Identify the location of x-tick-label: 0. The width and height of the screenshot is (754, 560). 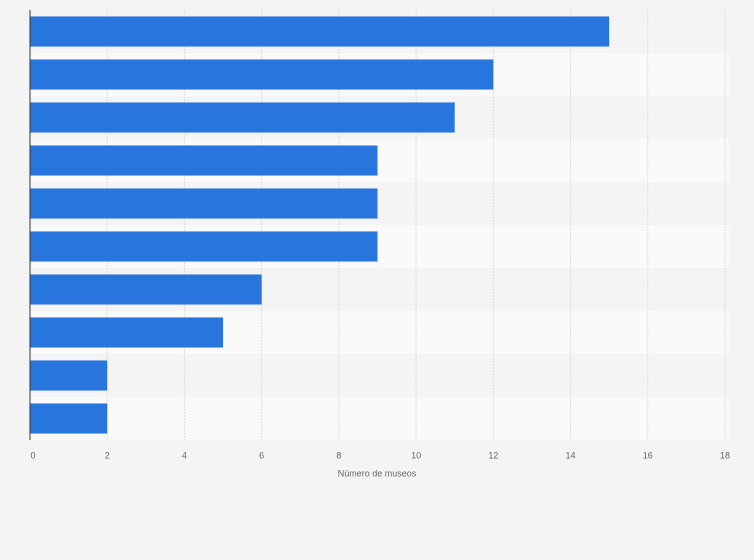
(32, 455).